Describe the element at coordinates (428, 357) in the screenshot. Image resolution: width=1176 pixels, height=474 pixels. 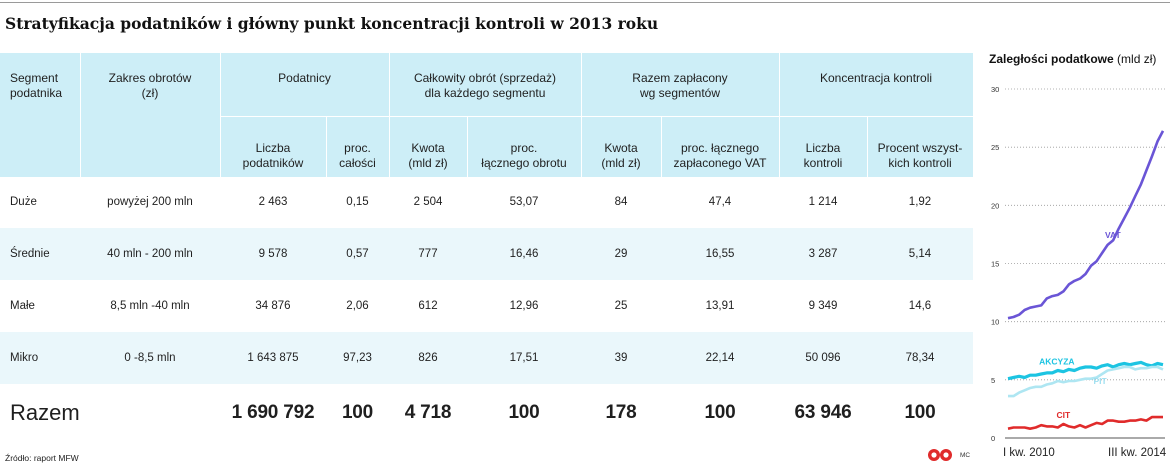
I see `cell-turnover-amount: 826` at that location.